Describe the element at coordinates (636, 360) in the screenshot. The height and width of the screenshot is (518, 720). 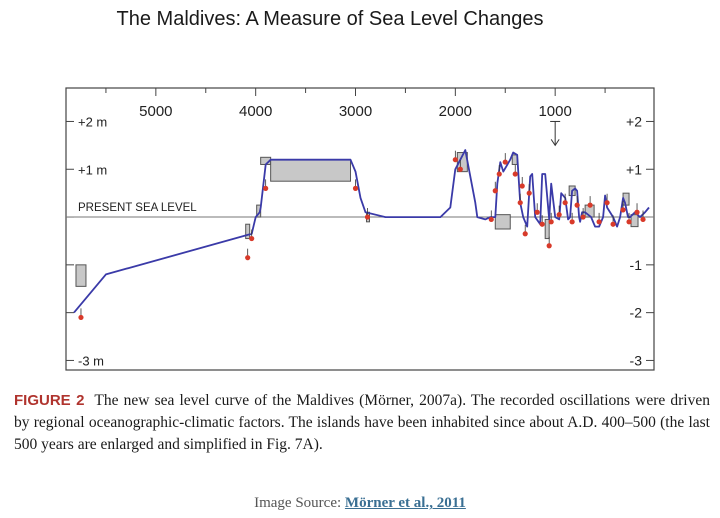
I see `right-y-tick-label: -3` at that location.